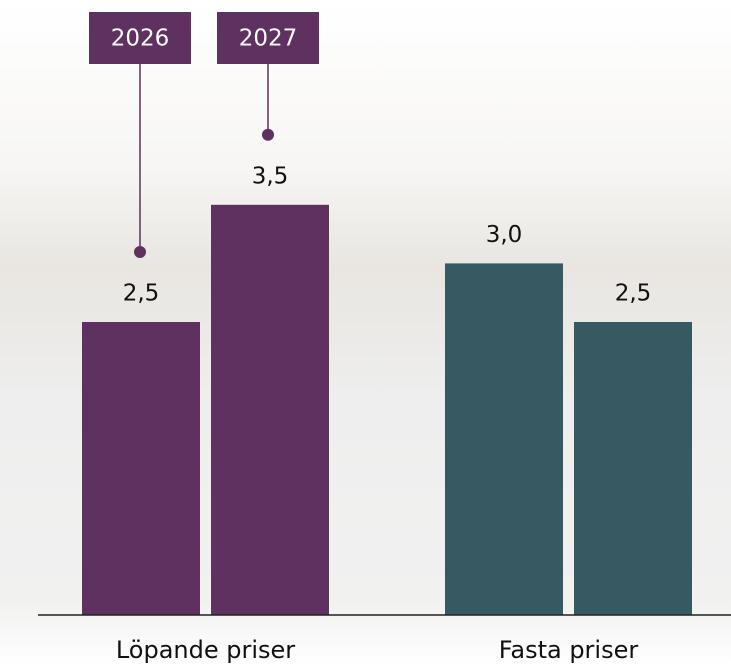 This screenshot has height=666, width=731. I want to click on legend-label: 2027, so click(268, 39).